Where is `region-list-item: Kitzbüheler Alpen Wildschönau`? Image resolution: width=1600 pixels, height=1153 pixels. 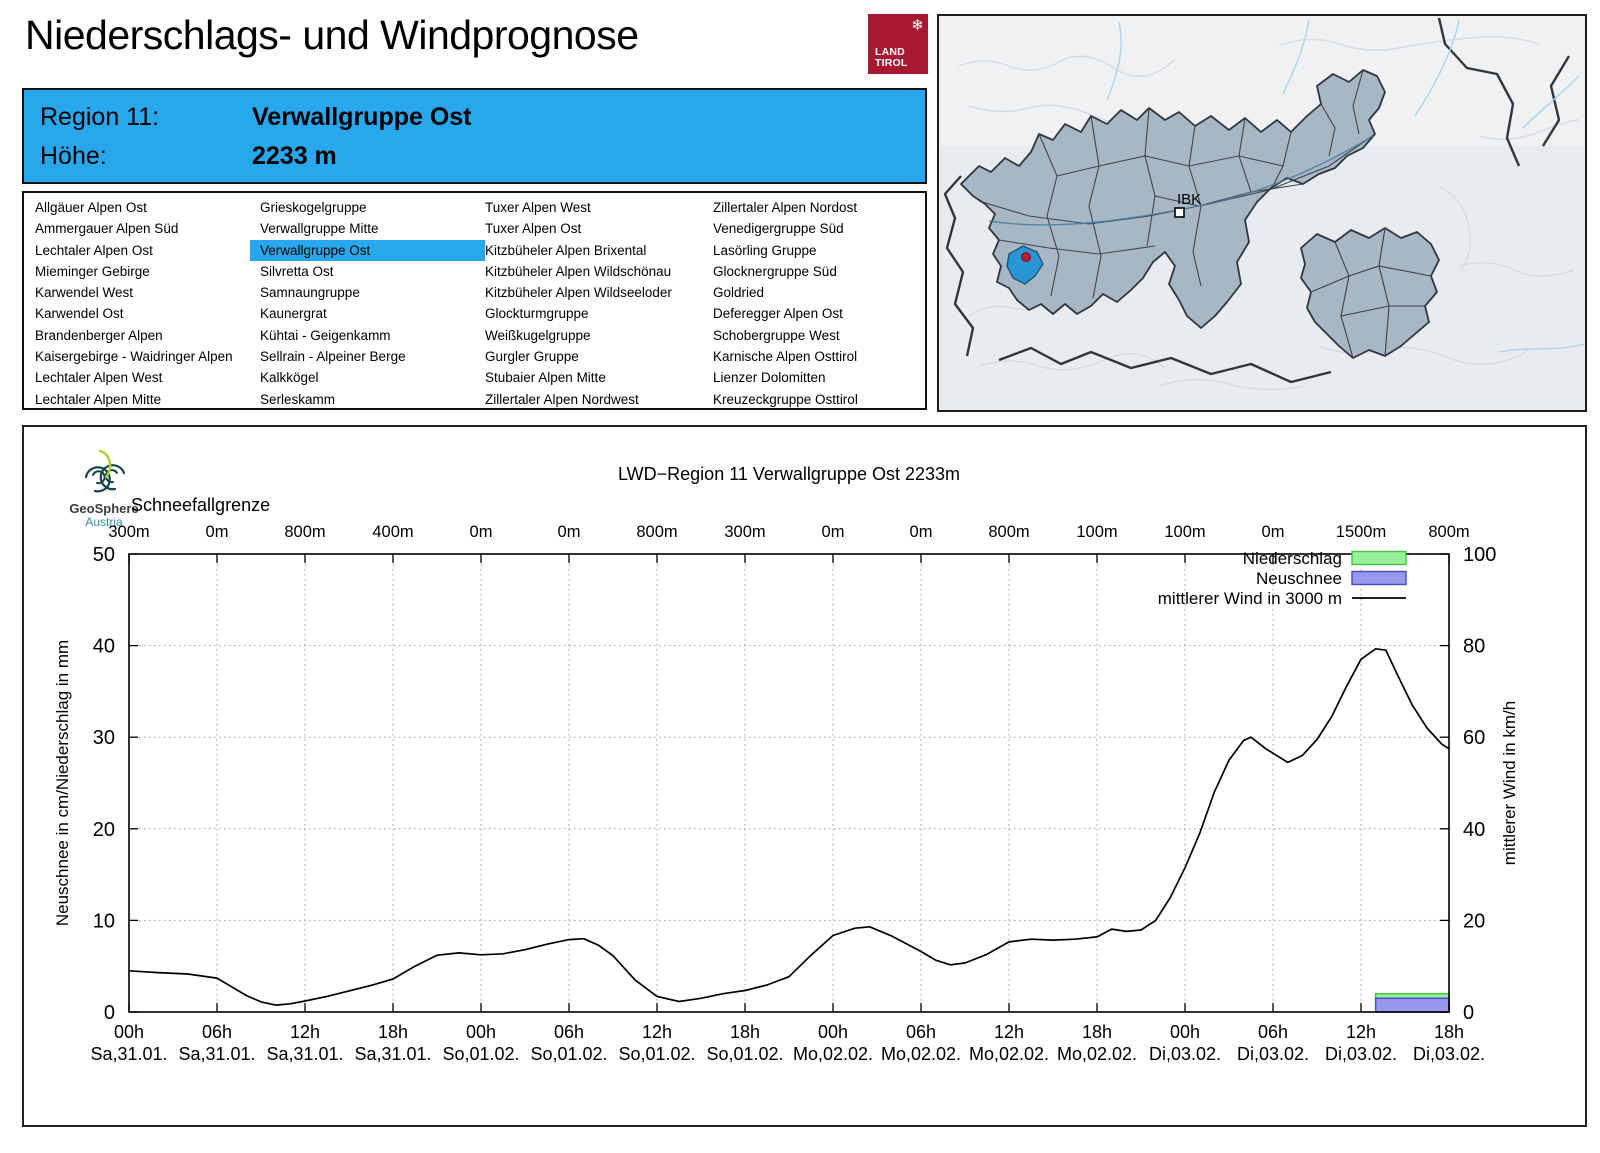
region-list-item: Kitzbüheler Alpen Wildschönau is located at coordinates (578, 271).